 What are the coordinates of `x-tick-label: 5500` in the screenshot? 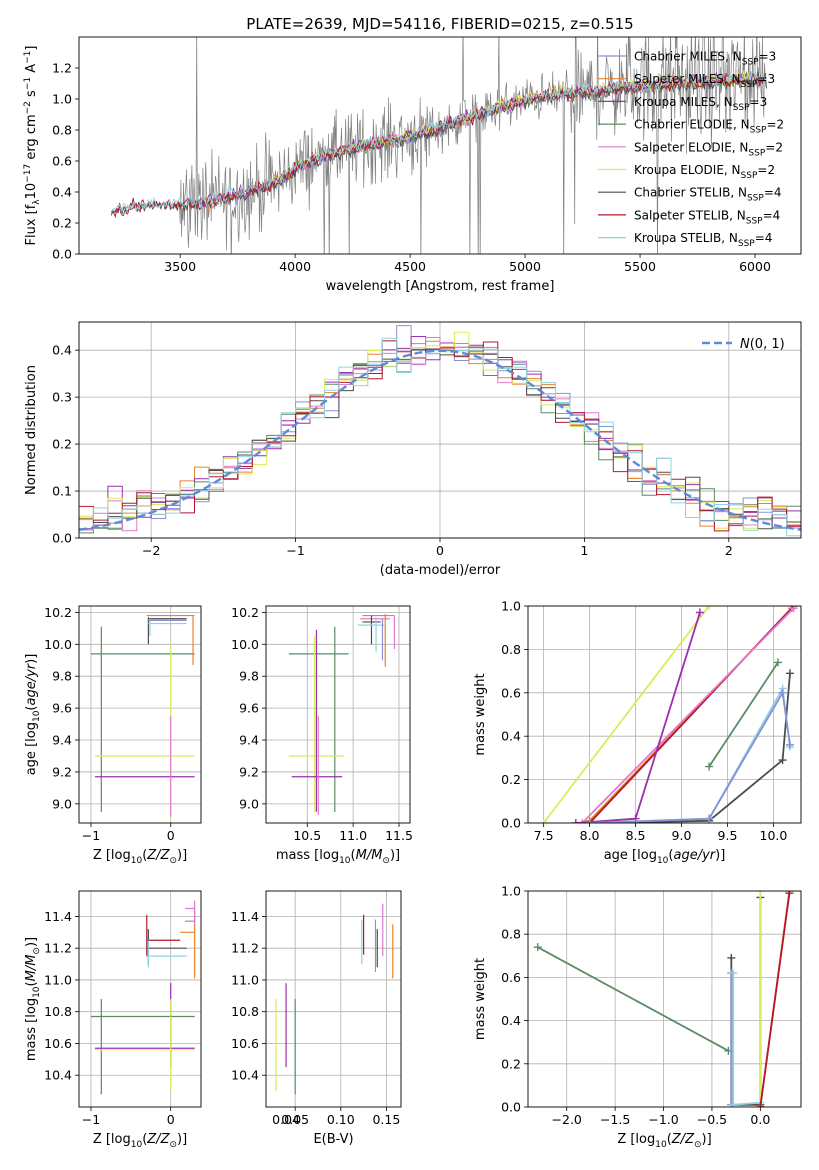 It's located at (640, 266).